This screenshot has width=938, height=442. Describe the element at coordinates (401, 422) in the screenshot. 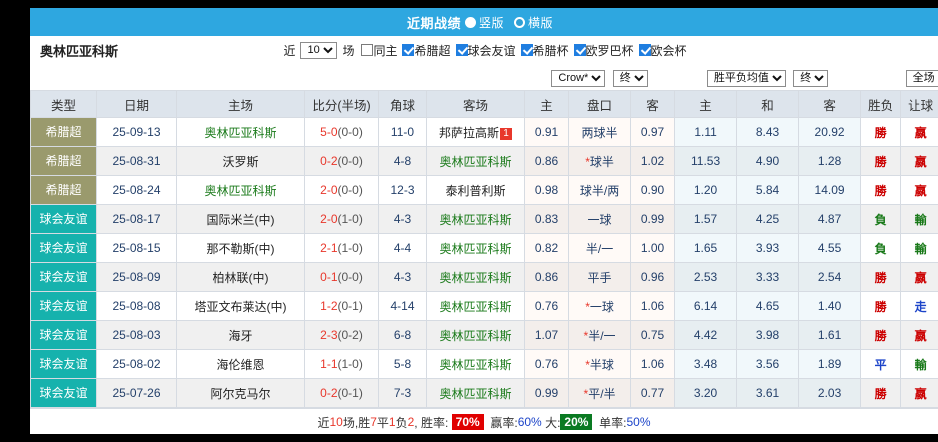

I see `summary-p4: 负` at that location.